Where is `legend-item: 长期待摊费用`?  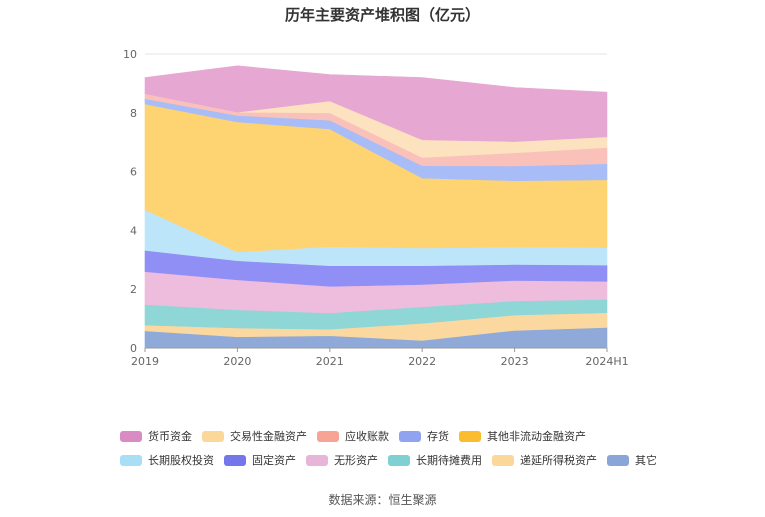
legend-item: 长期待摊费用 is located at coordinates (435, 460).